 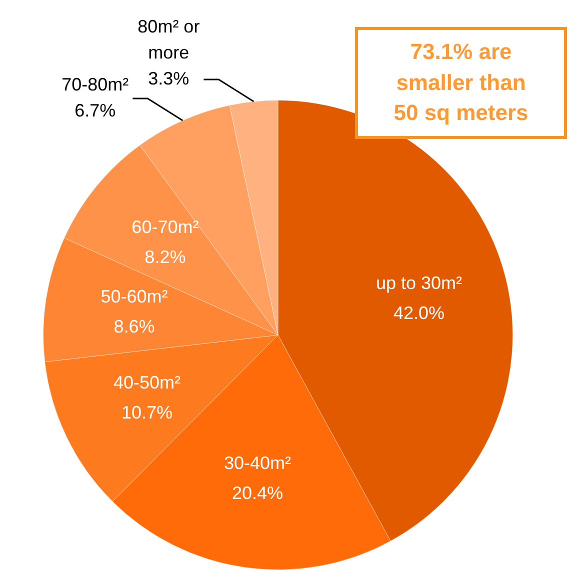 What do you see at coordinates (419, 312) in the screenshot?
I see `data-label: 42.0%` at bounding box center [419, 312].